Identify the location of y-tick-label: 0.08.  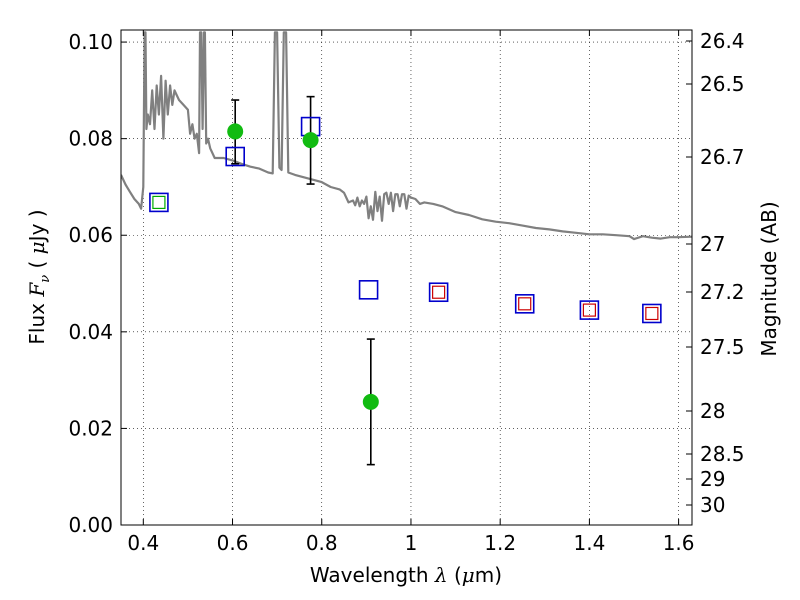
(90, 139).